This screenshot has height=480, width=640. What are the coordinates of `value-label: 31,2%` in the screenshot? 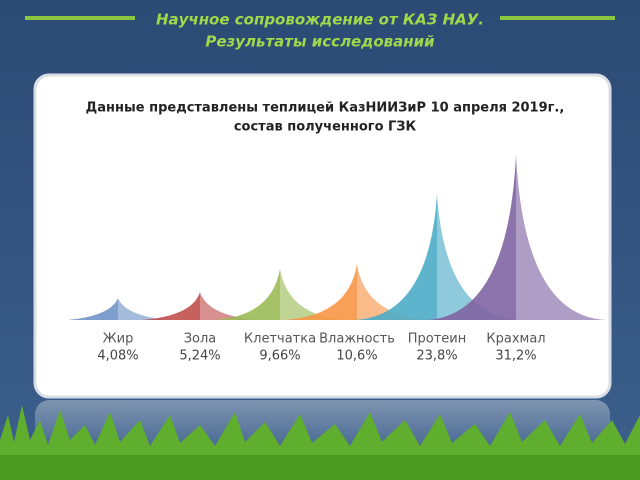 It's located at (515, 356).